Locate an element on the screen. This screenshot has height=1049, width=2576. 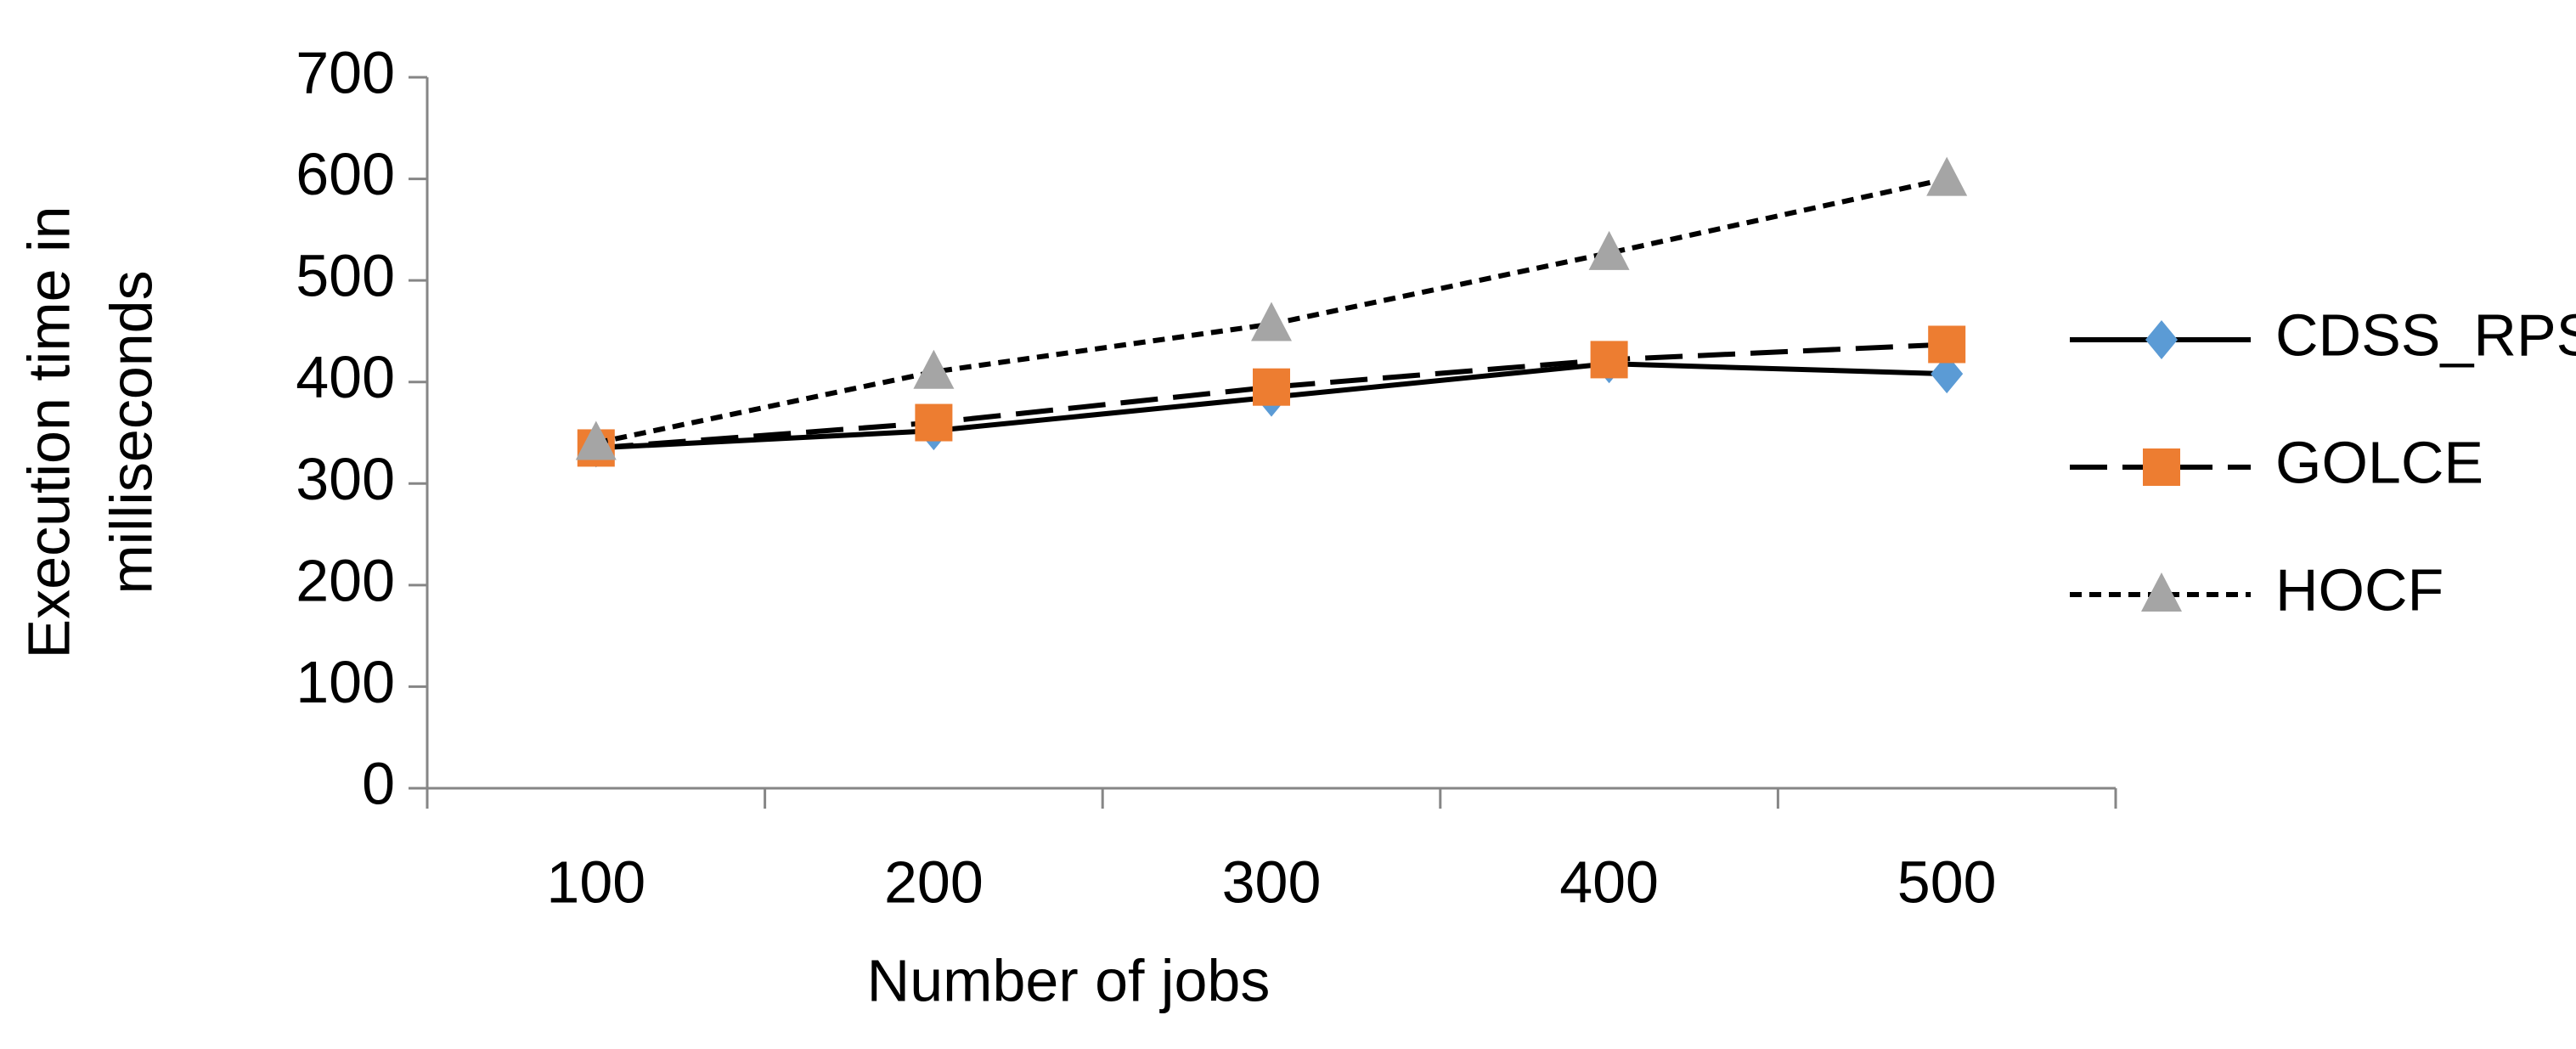
legend-label: GOLCE is located at coordinates (2379, 462).